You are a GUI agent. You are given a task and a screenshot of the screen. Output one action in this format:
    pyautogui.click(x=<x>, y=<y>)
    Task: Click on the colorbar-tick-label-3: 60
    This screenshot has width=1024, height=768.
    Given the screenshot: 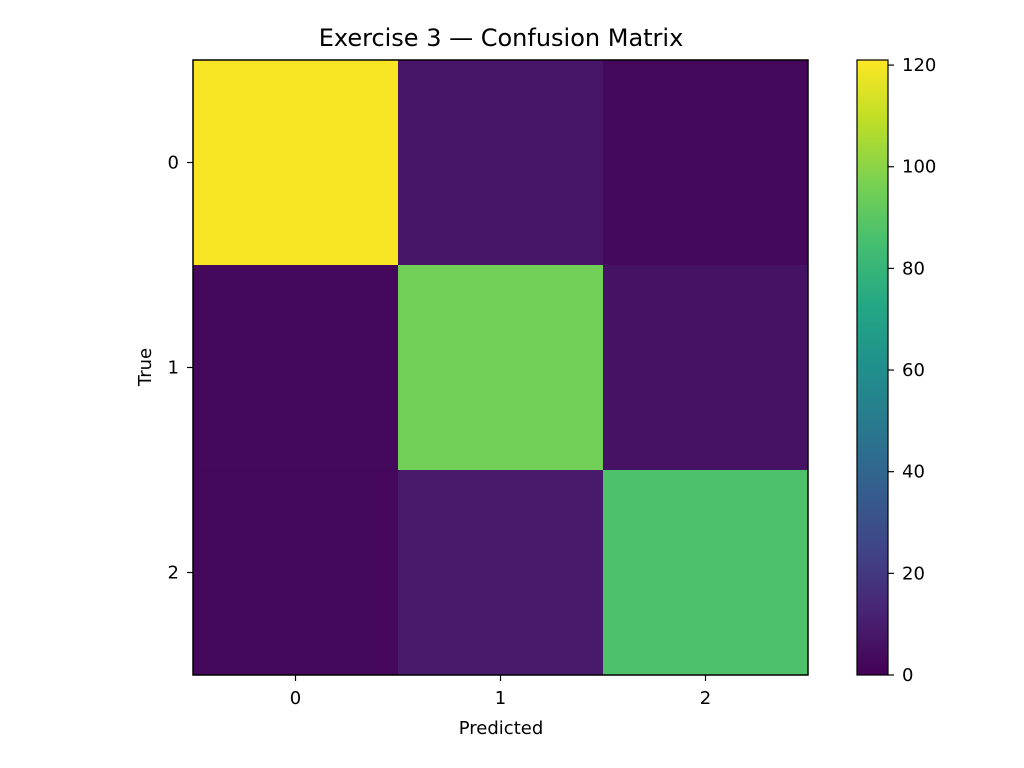 What is the action you would take?
    pyautogui.click(x=913, y=370)
    